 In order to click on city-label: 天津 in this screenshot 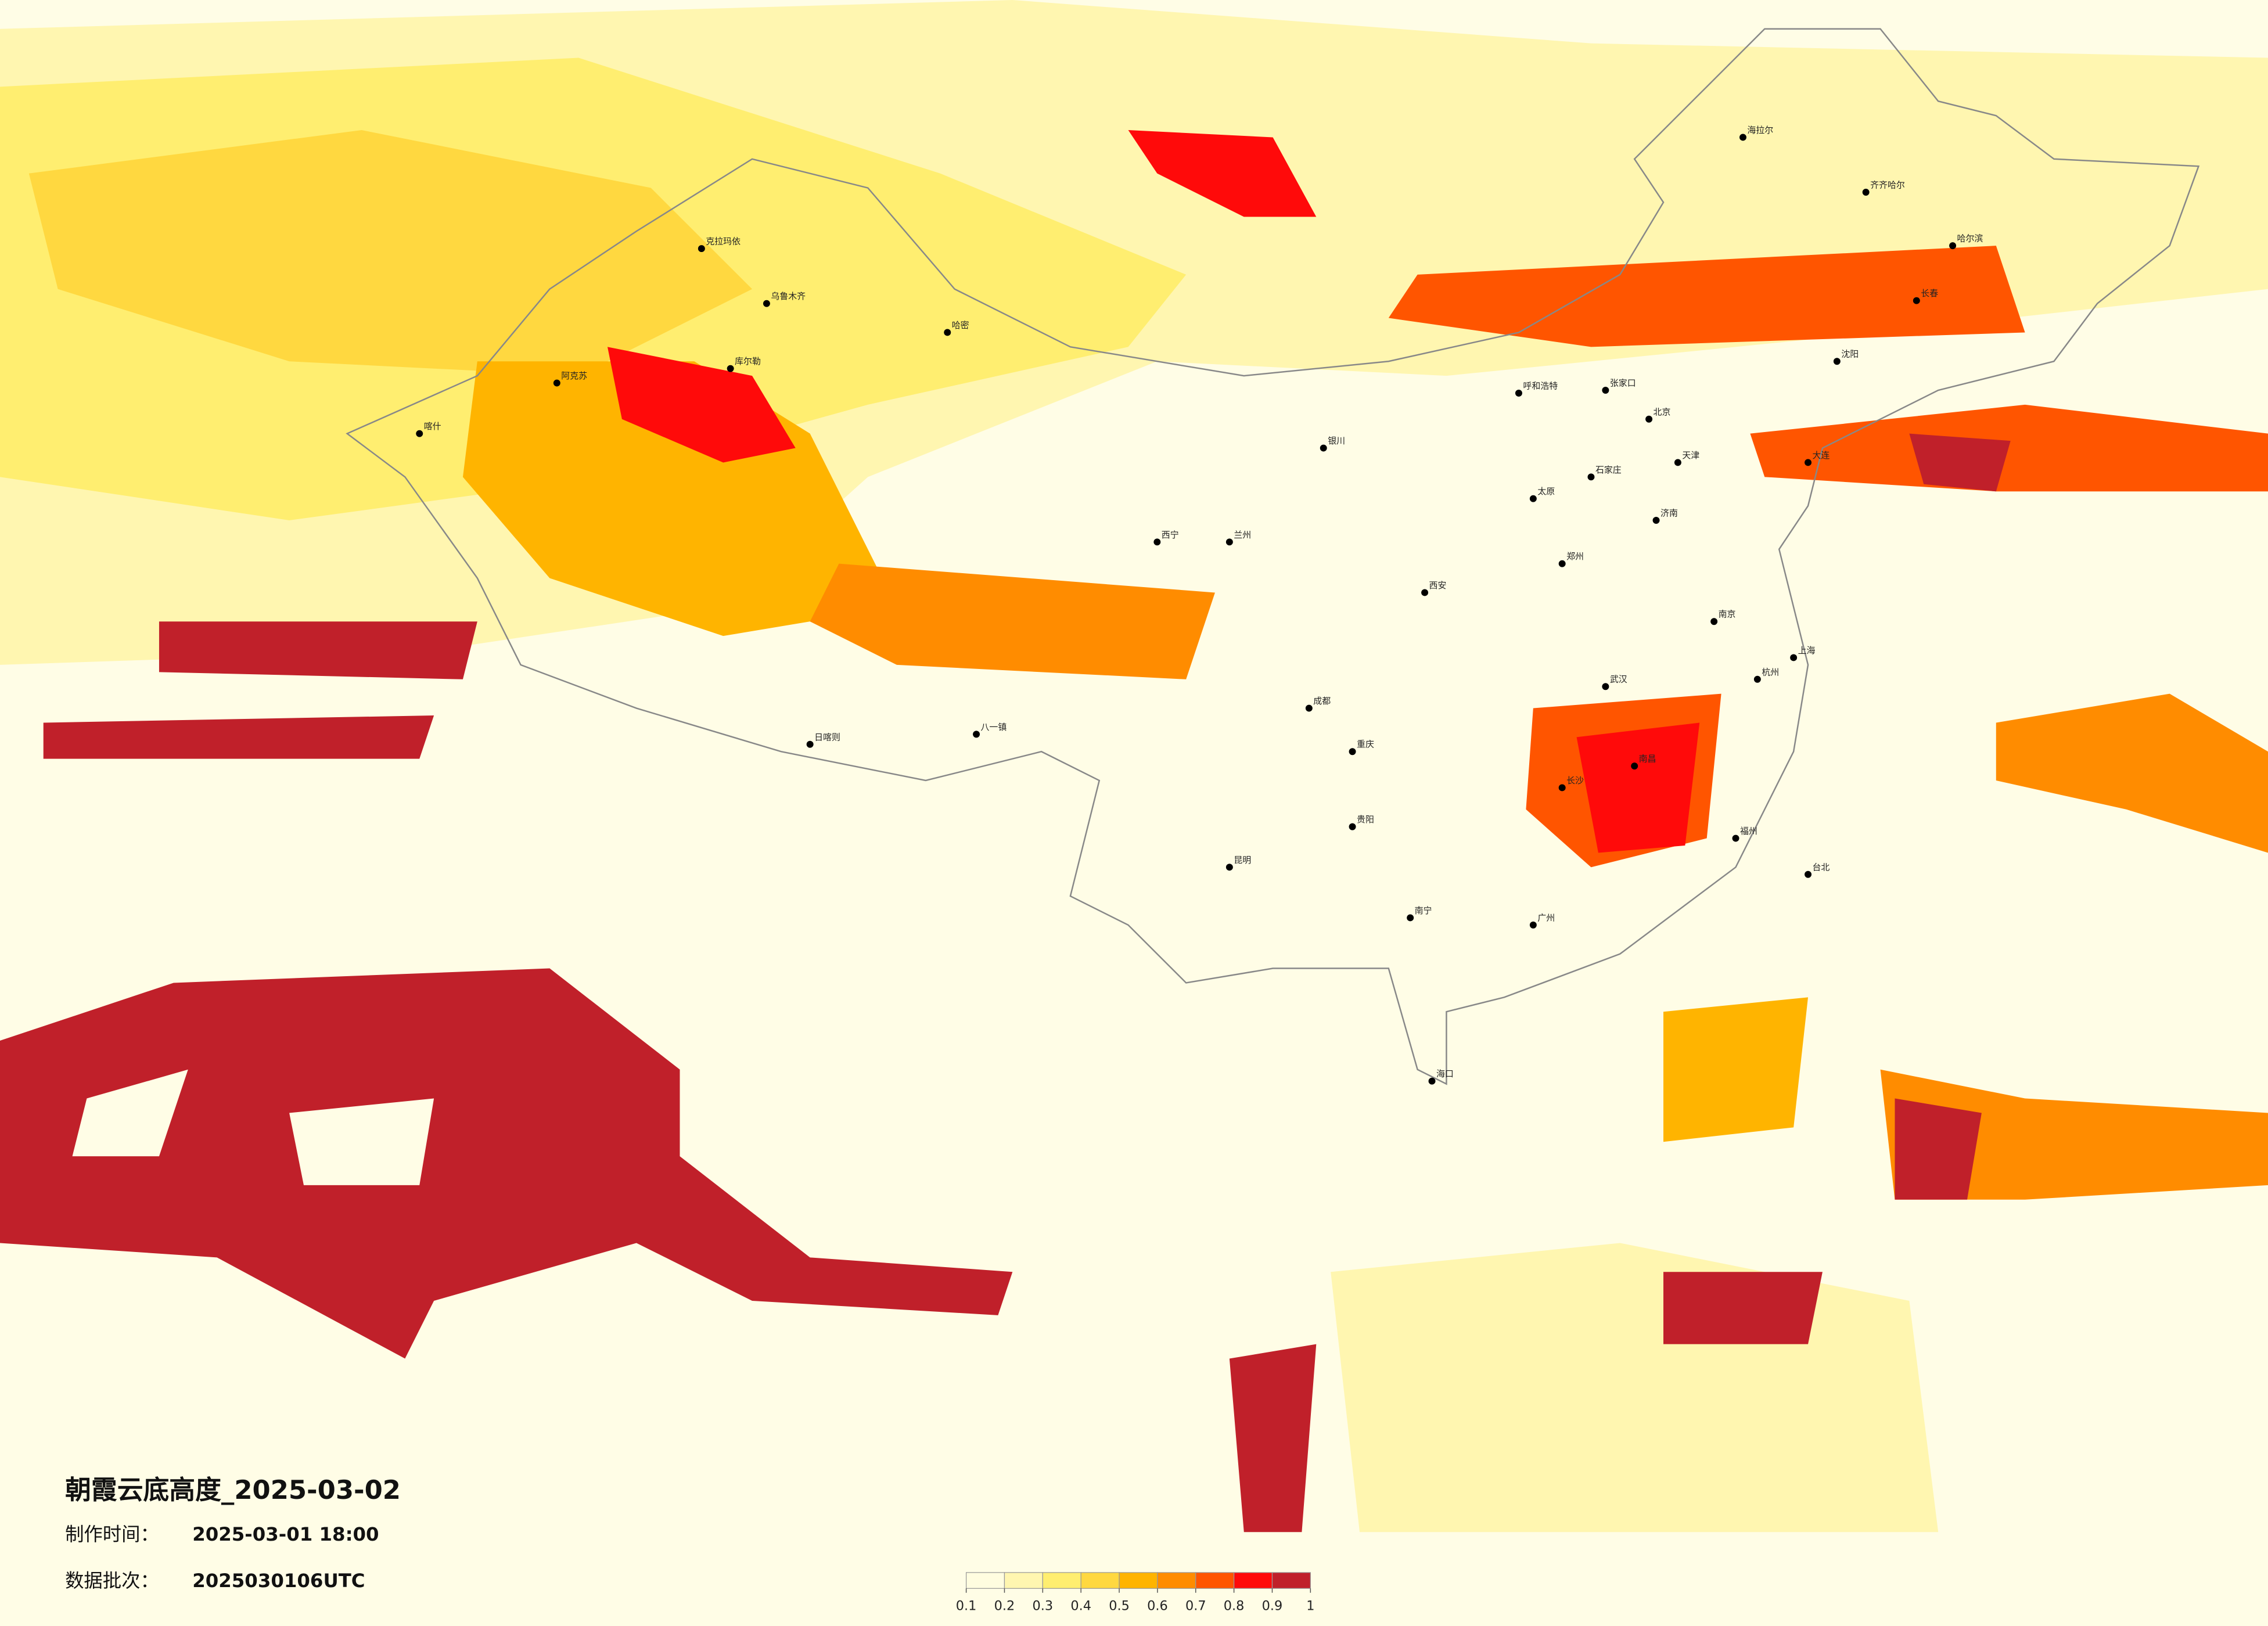, I will do `click(1690, 455)`.